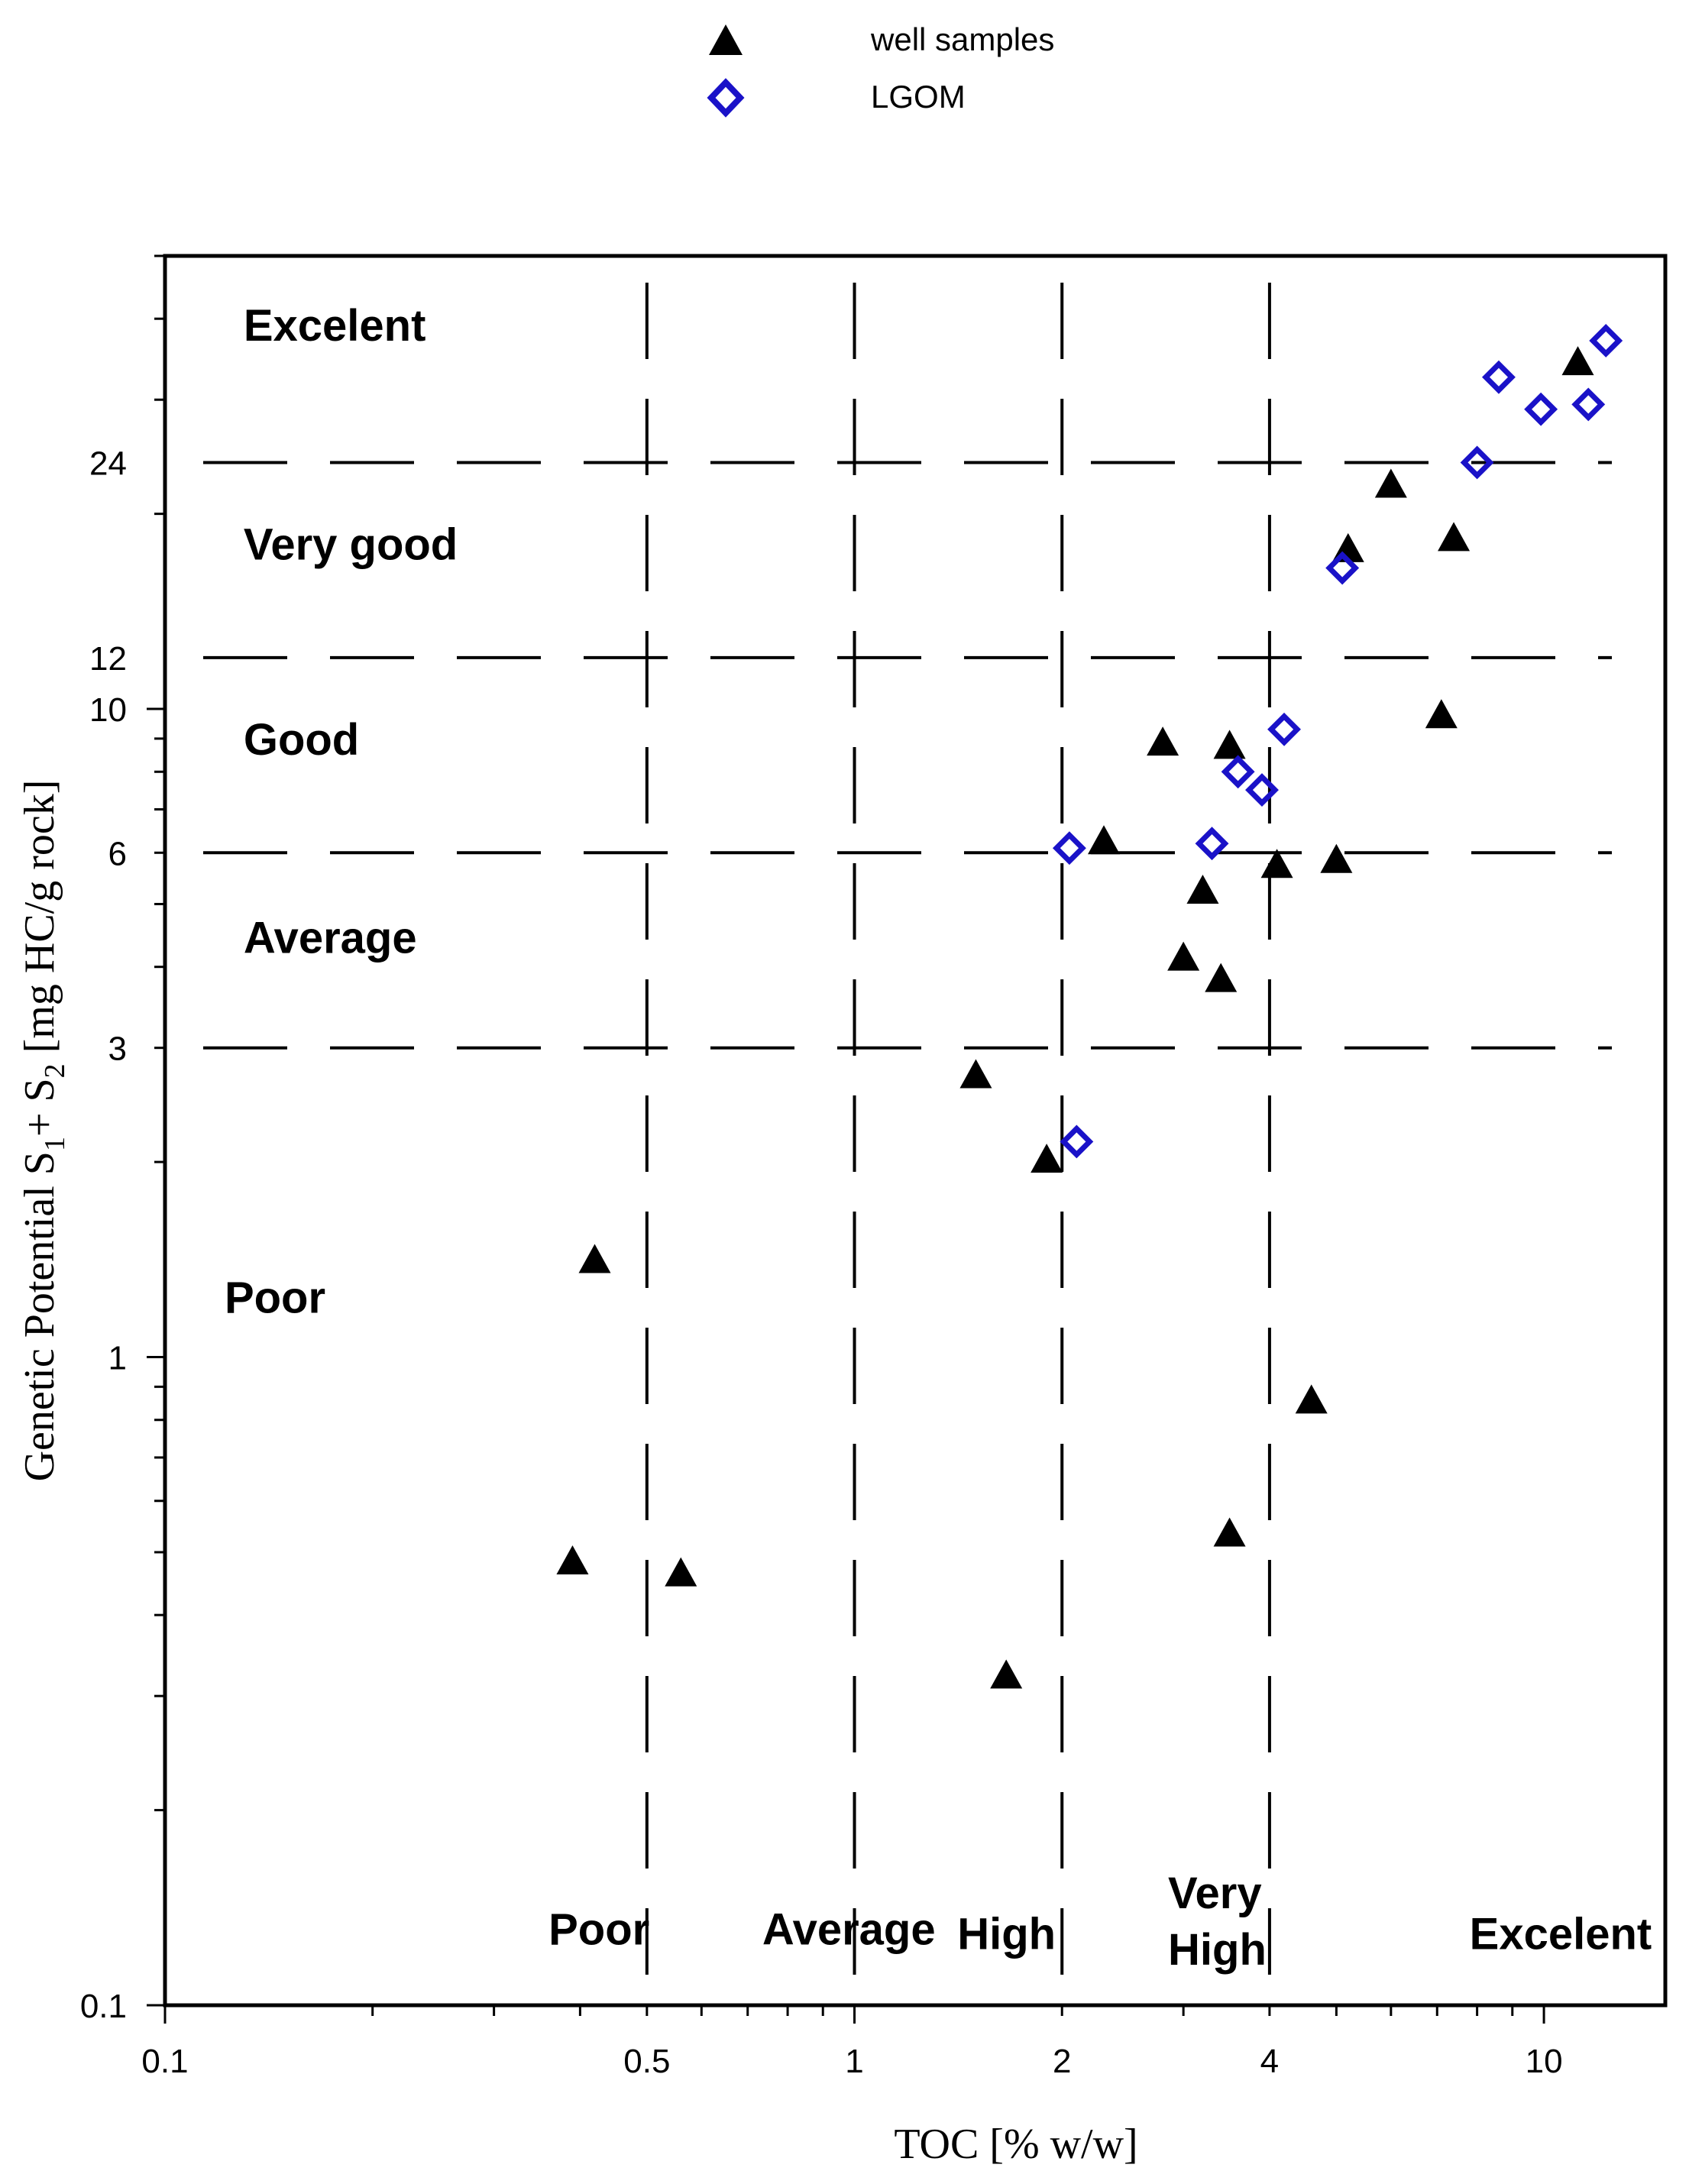 This screenshot has height=2184, width=1689. Describe the element at coordinates (335, 326) in the screenshot. I see `potential-class-label: Excelent` at that location.